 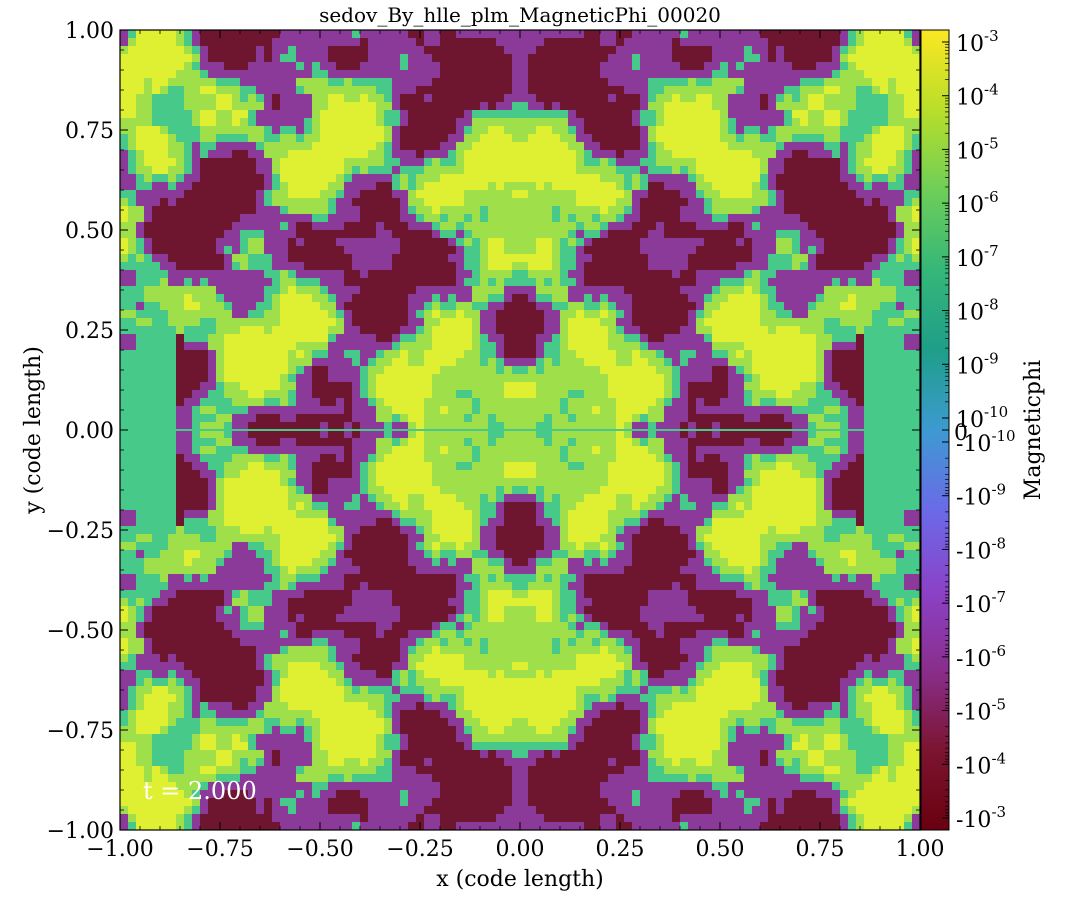 What do you see at coordinates (977, 96) in the screenshot?
I see `colorbar-tick-label: 10⁻⁴` at bounding box center [977, 96].